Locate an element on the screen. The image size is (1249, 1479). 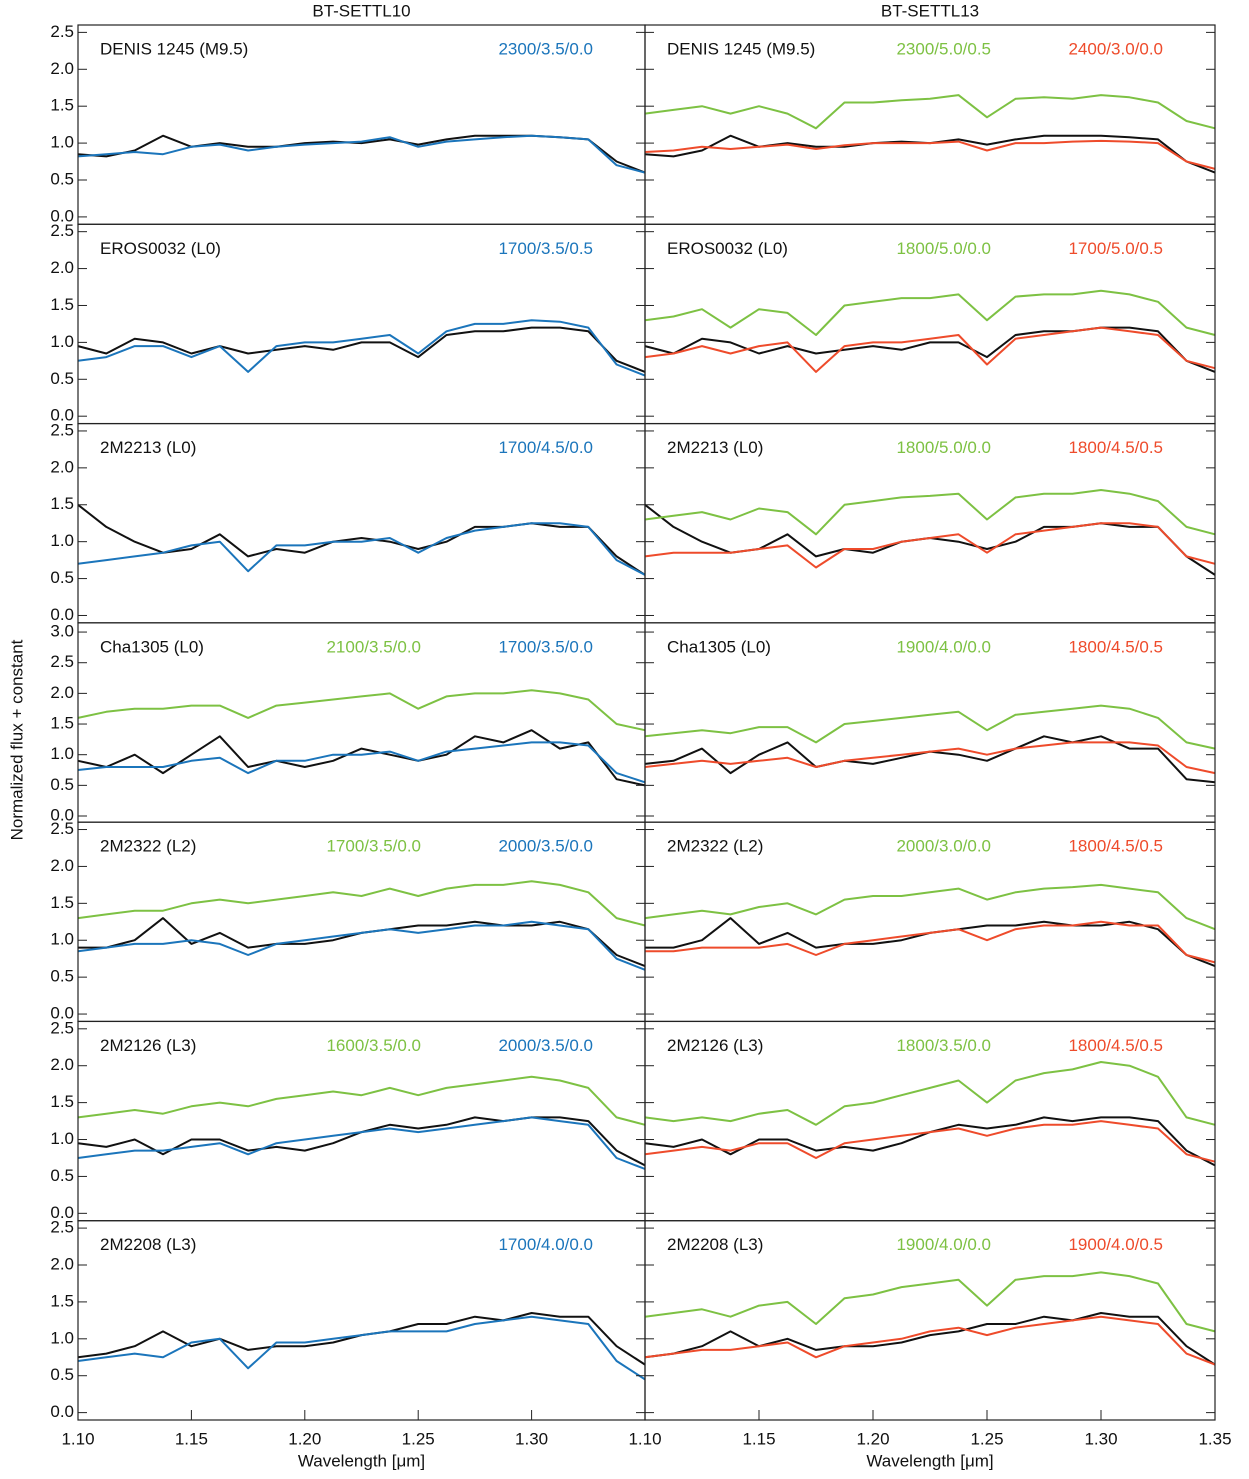
model-label: 2000/3.5/0.0 is located at coordinates (545, 1045).